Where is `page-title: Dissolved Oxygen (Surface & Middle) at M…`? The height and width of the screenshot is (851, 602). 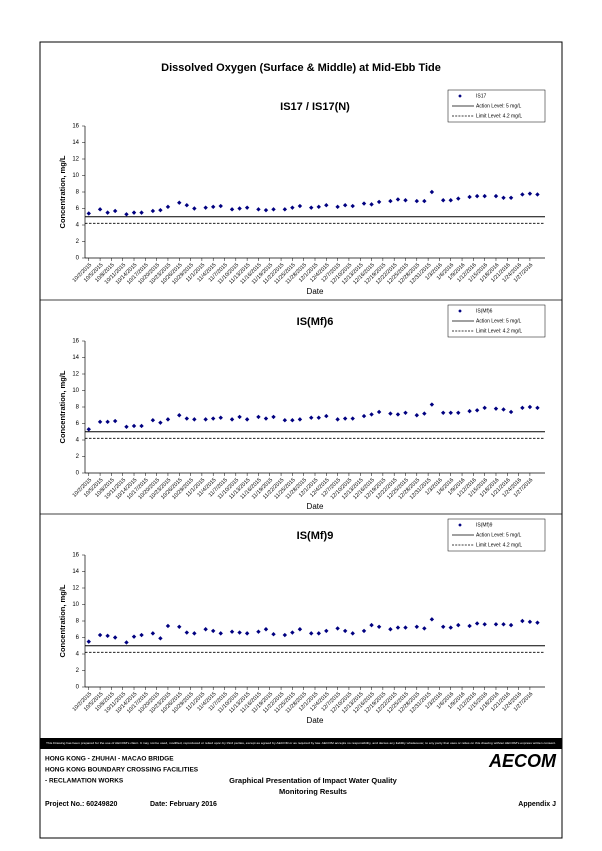
page-title: Dissolved Oxygen (Surface & Middle) at M… is located at coordinates (301, 68).